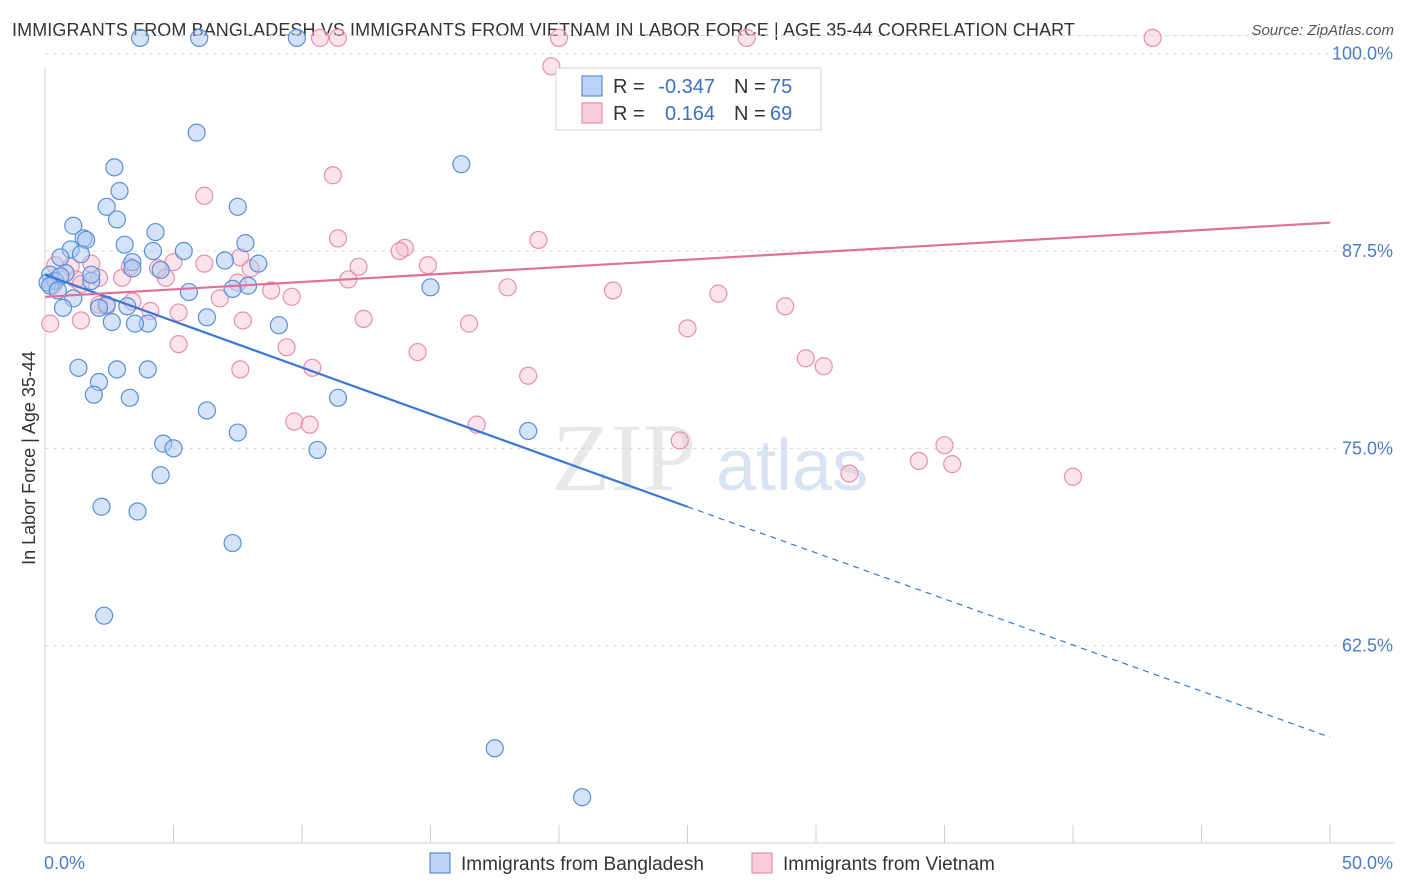  What do you see at coordinates (781, 114) in the screenshot?
I see `legend-n-value-2: 69` at bounding box center [781, 114].